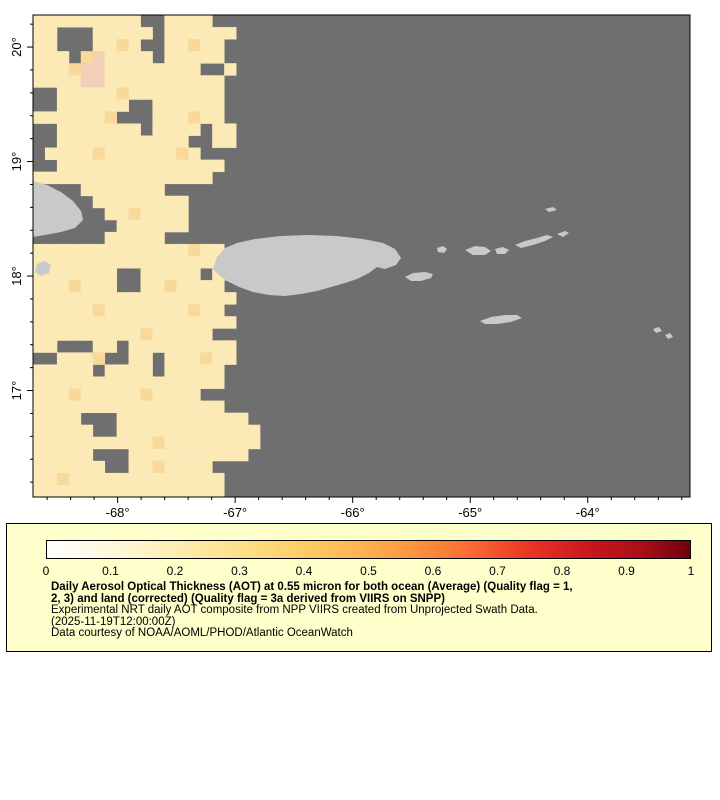 The width and height of the screenshot is (720, 800). What do you see at coordinates (497, 571) in the screenshot?
I see `colorbar-tick-label: 0.7` at bounding box center [497, 571].